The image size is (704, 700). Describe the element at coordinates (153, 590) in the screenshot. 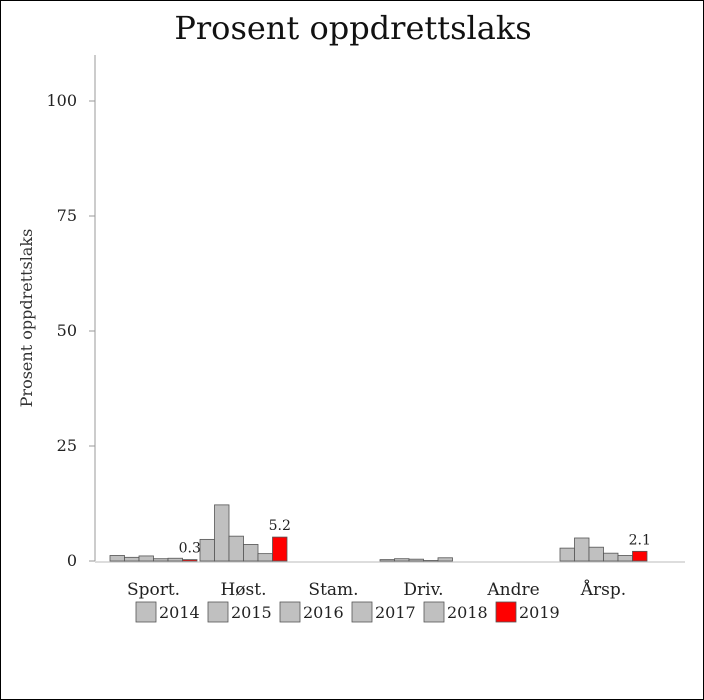

I see `x-tick-label: Sport.` at that location.